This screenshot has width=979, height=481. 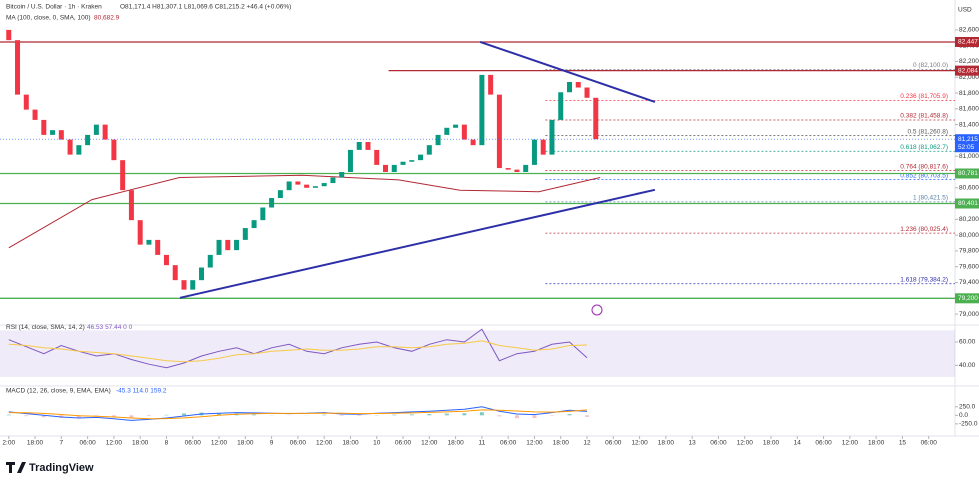 What do you see at coordinates (968, 203) in the screenshot?
I see `level-label: 80,401` at bounding box center [968, 203].